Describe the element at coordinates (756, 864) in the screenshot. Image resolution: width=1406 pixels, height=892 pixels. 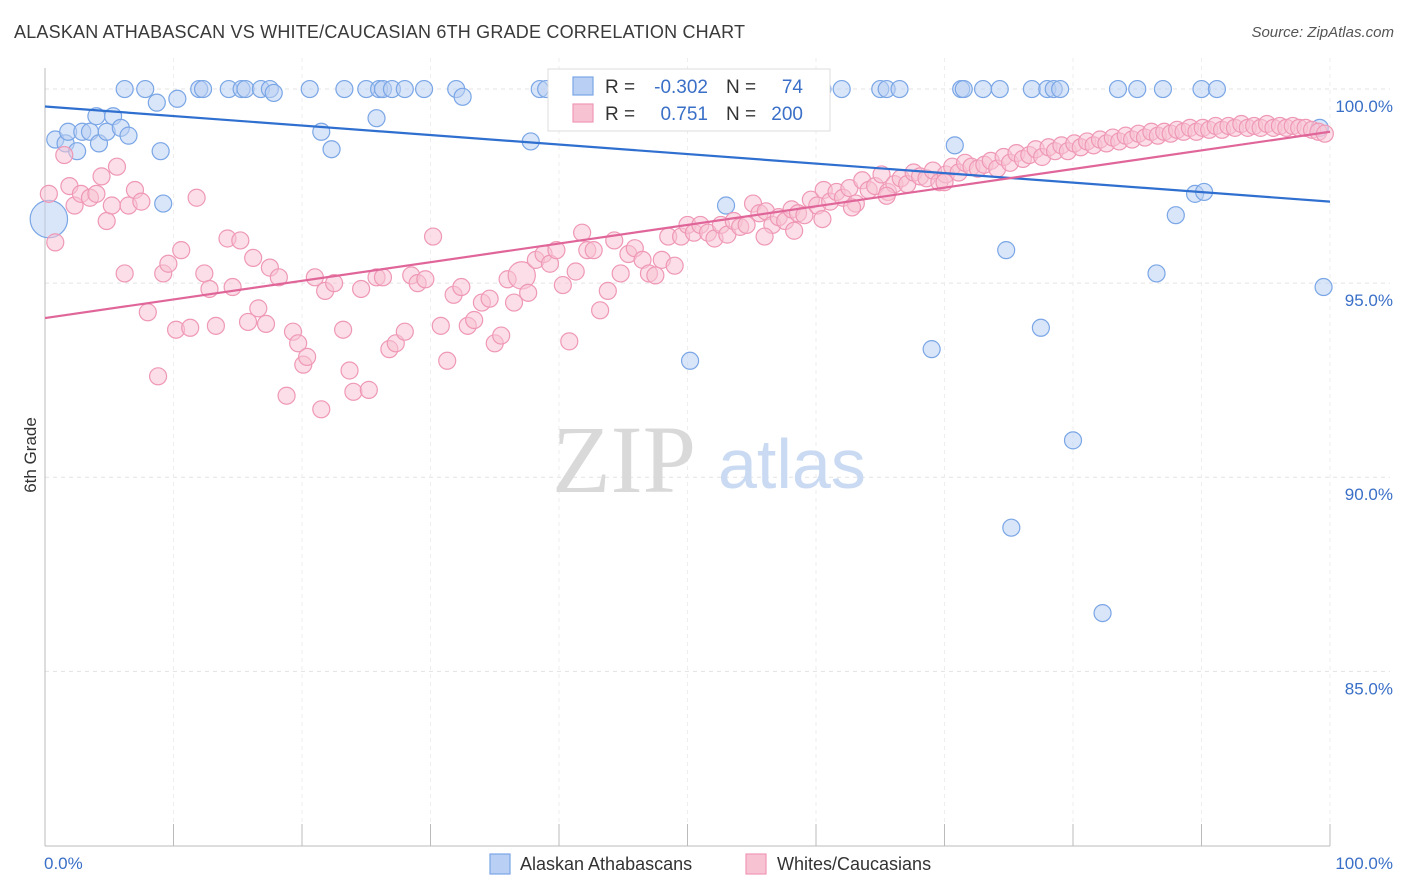
I see `legend-swatch-whites-caucasians` at that location.